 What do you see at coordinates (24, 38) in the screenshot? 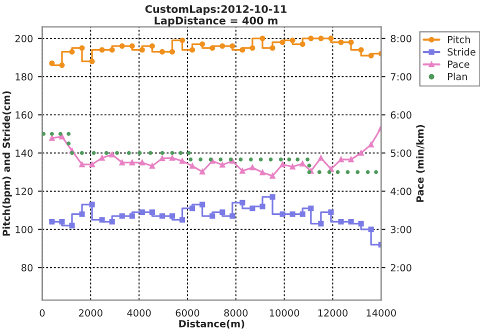
I see `y-tick-label: 200` at bounding box center [24, 38].